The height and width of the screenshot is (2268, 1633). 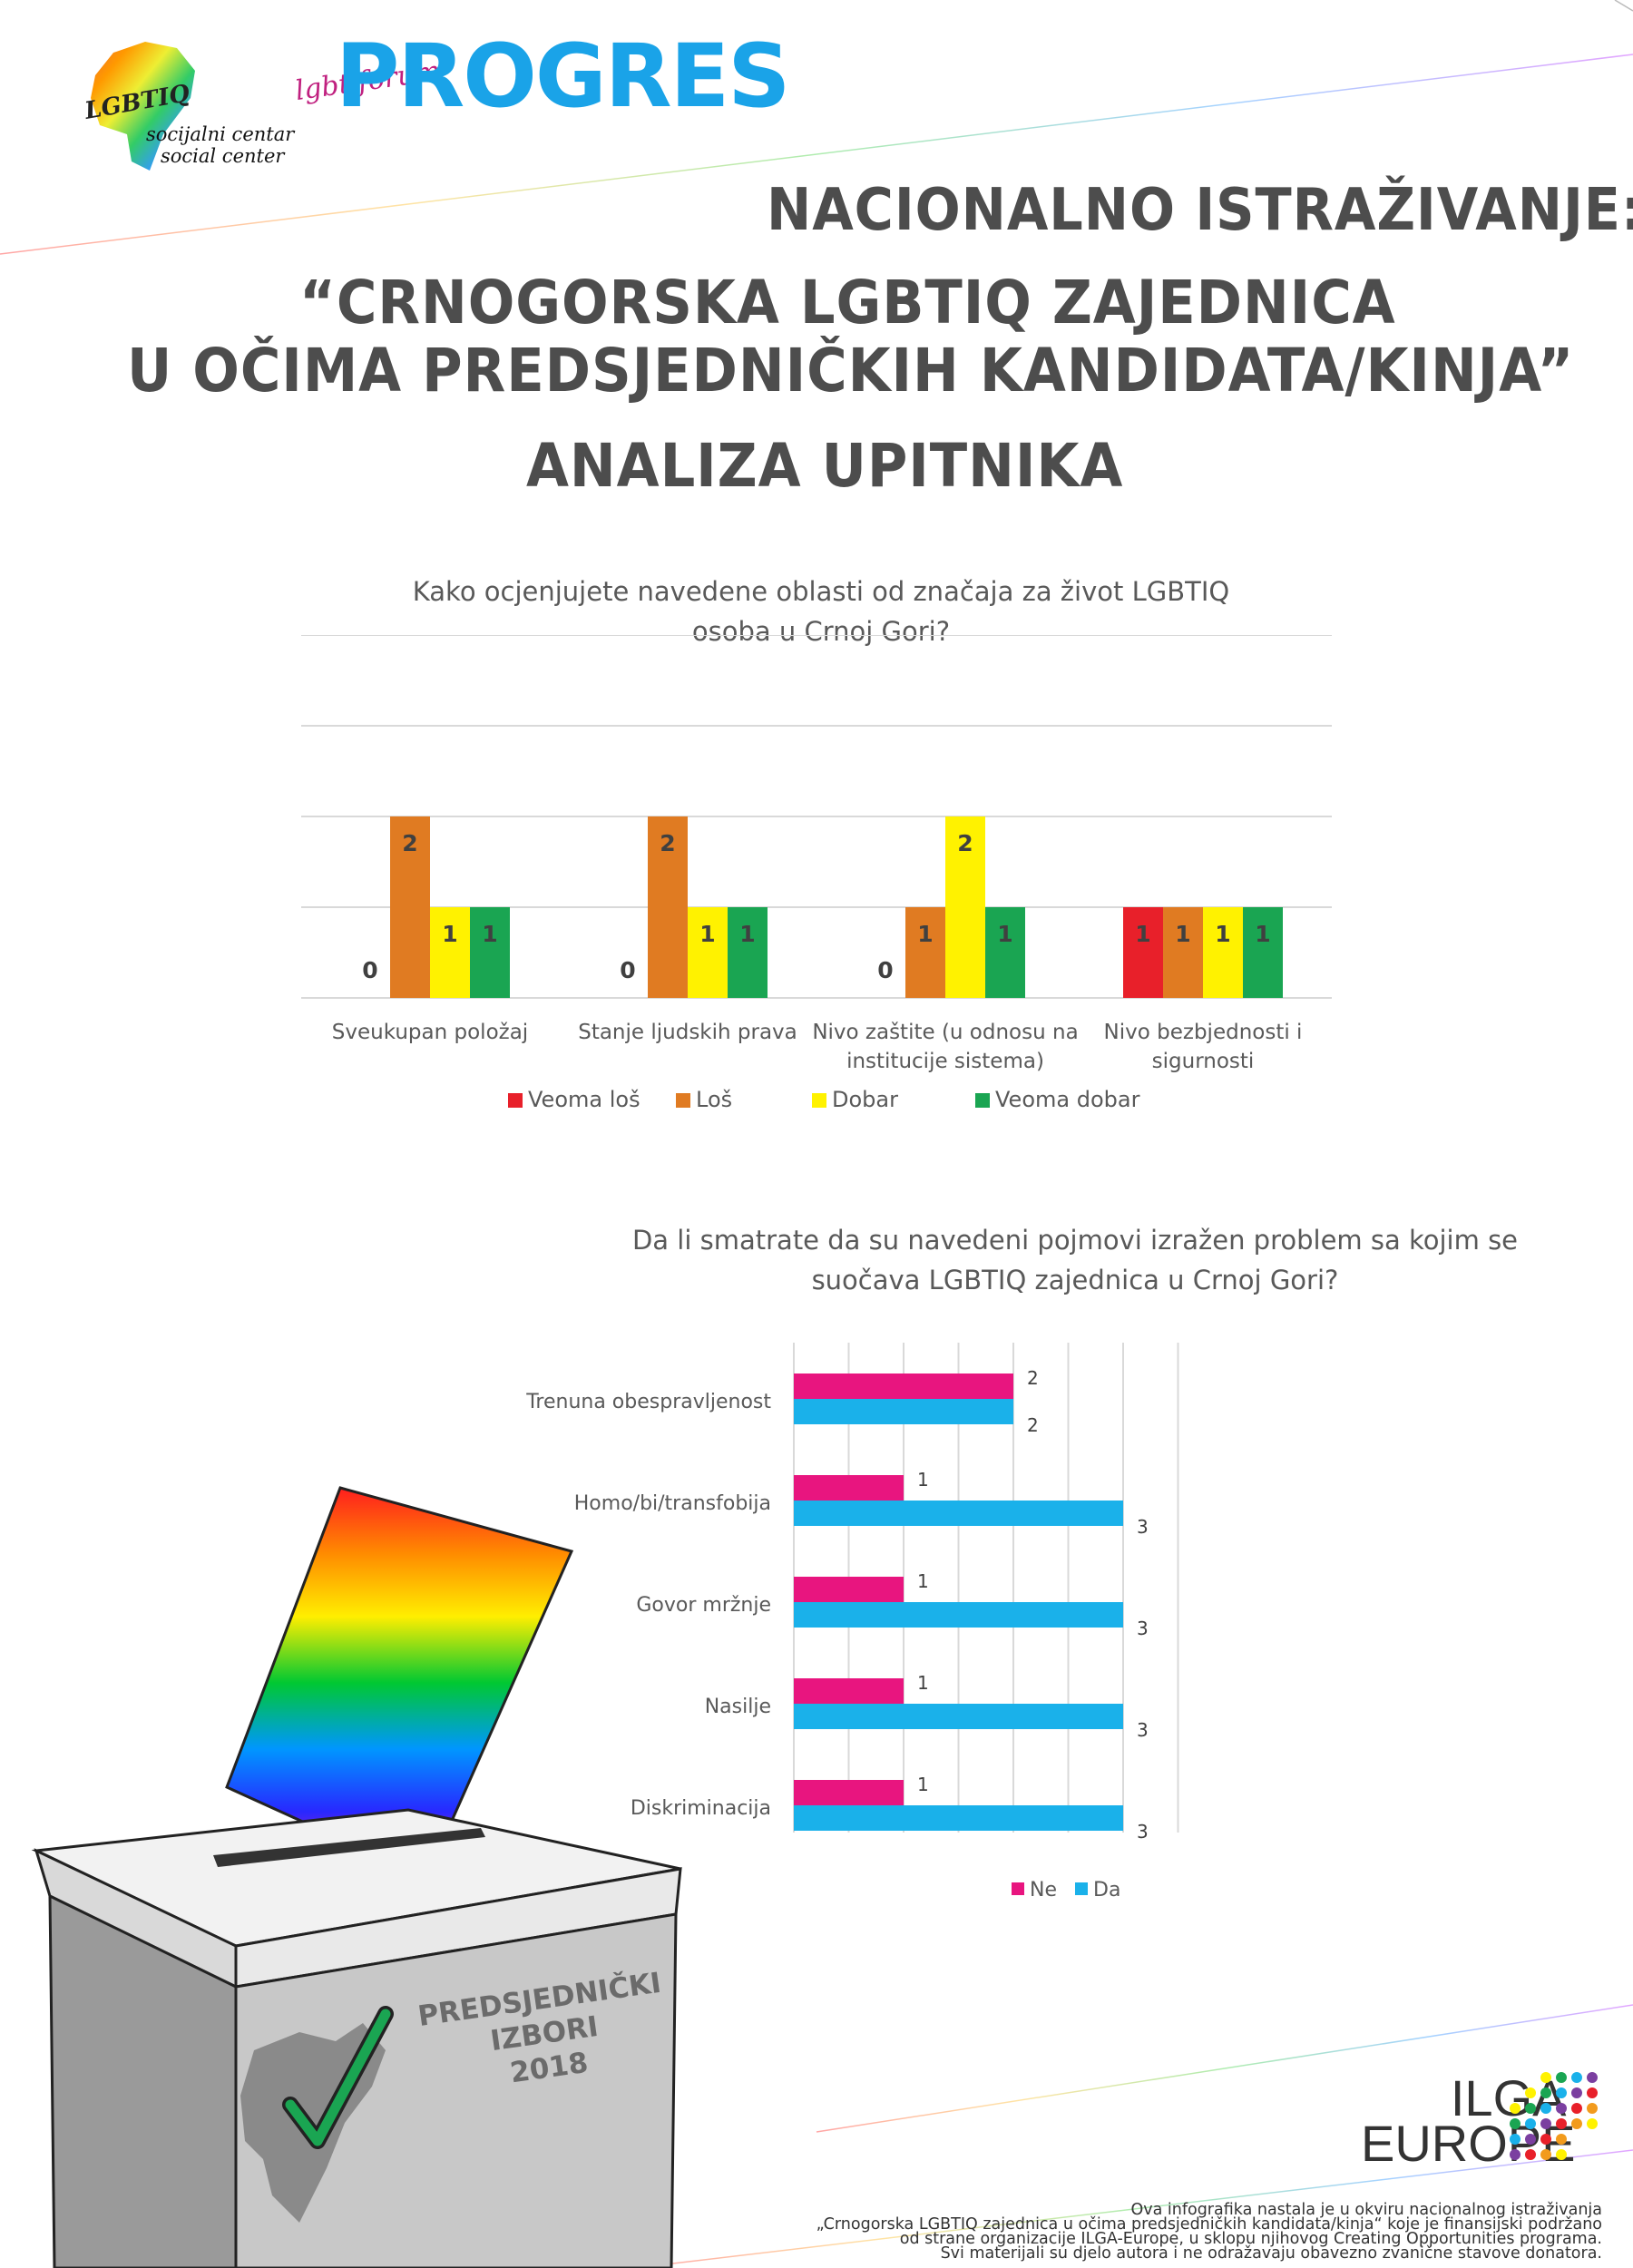 What do you see at coordinates (703, 1606) in the screenshot?
I see `chart2-category-label: Govor mržnje` at bounding box center [703, 1606].